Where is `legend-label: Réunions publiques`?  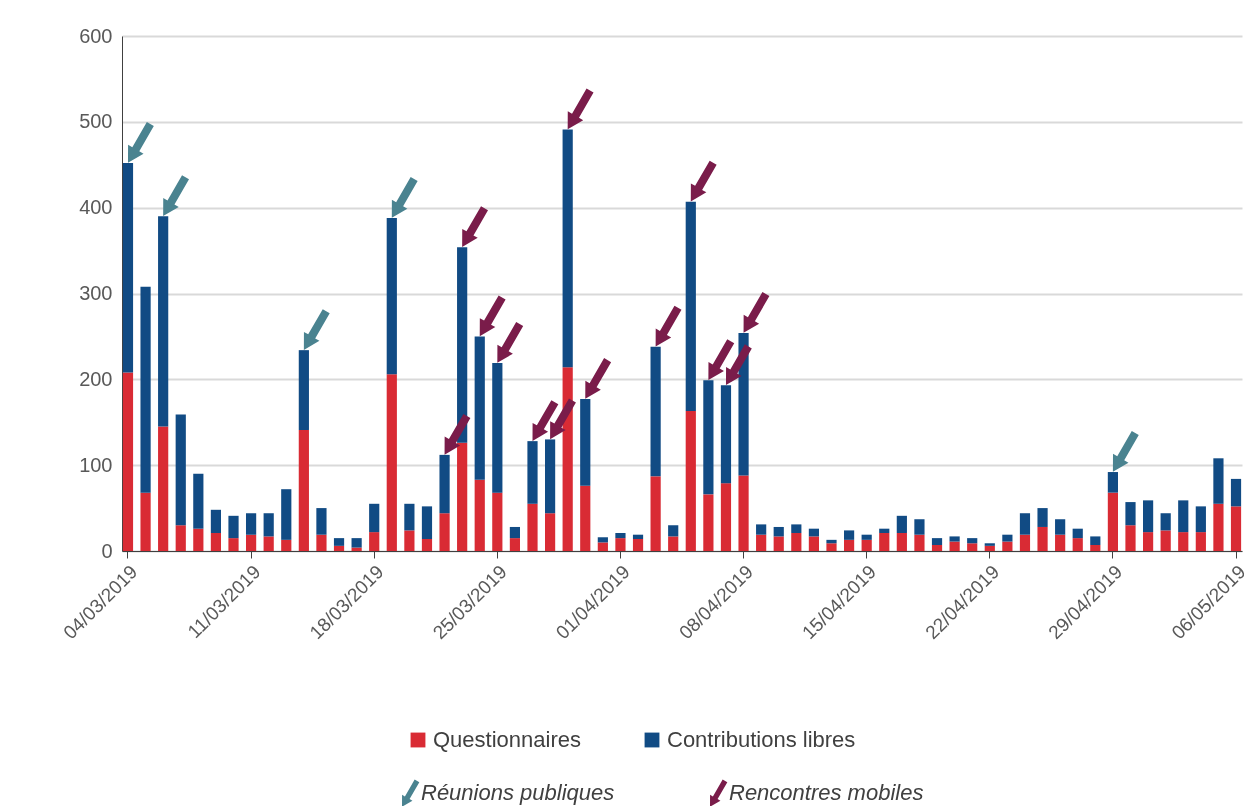 legend-label: Réunions publiques is located at coordinates (518, 793).